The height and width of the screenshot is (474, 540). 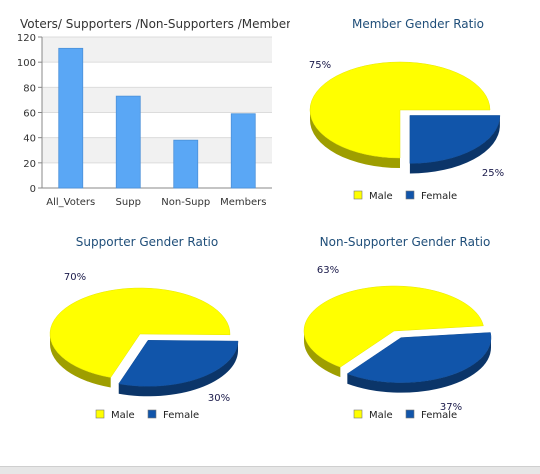 What do you see at coordinates (219, 398) in the screenshot?
I see `data-label: 30%` at bounding box center [219, 398].